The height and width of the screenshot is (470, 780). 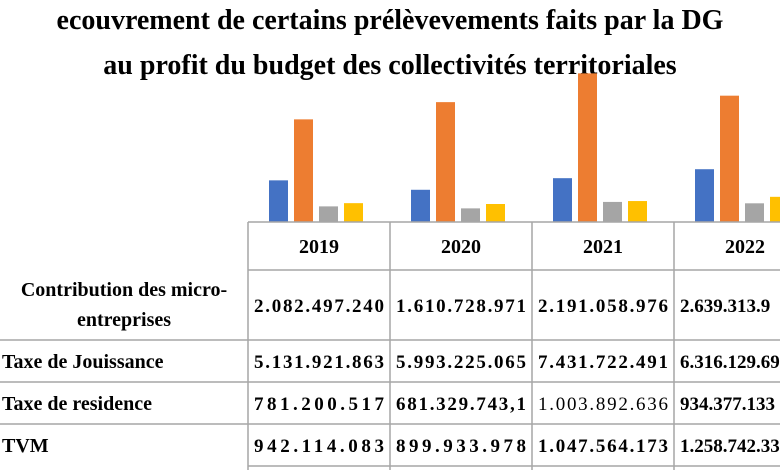 I want to click on row-label-1-line-2: entreprises, so click(x=124, y=320).